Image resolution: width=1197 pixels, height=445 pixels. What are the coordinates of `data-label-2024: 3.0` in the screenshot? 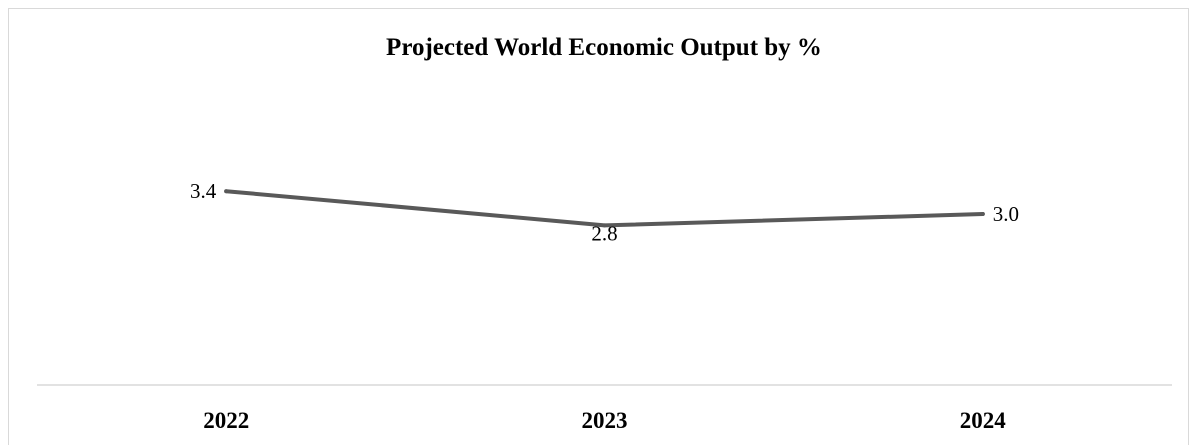 It's located at (1006, 214).